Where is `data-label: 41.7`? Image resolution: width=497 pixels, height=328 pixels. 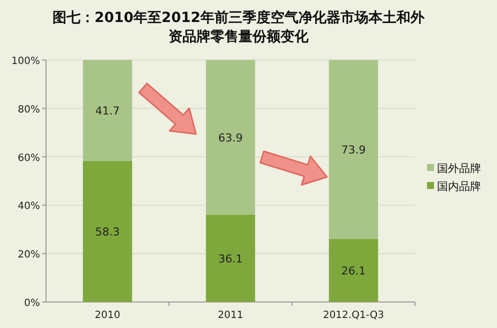
data-label: 41.7 is located at coordinates (107, 111).